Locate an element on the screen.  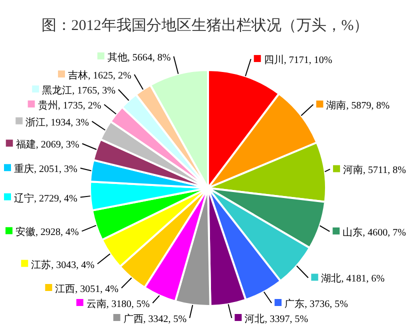
legend-label: 福建, 2069, 3% is located at coordinates (48, 144).